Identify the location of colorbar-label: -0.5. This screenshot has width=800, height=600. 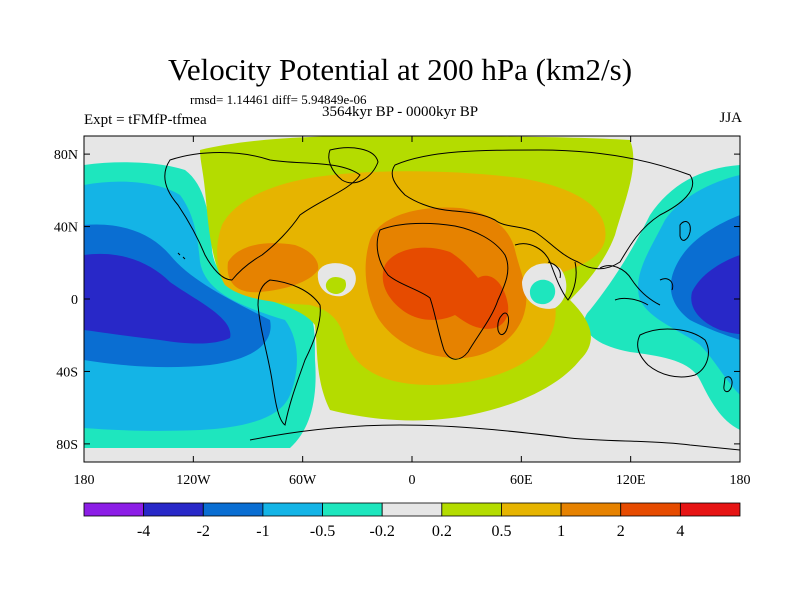
(322, 531).